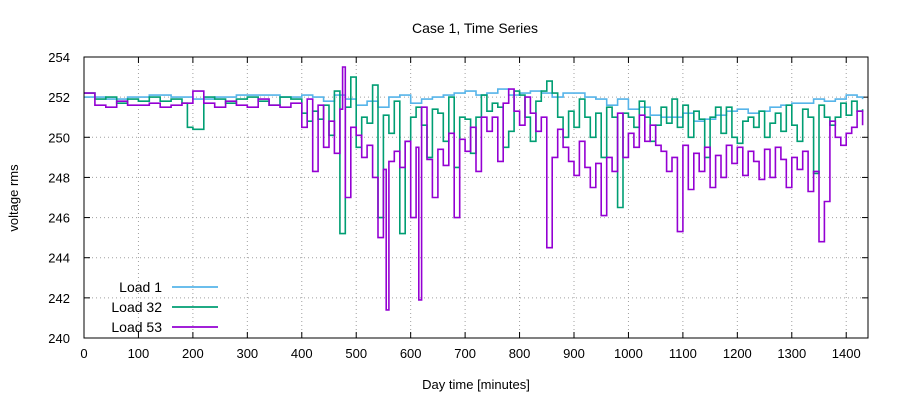 The width and height of the screenshot is (900, 400). Describe the element at coordinates (136, 307) in the screenshot. I see `legend-label-load-32: Load 32` at that location.